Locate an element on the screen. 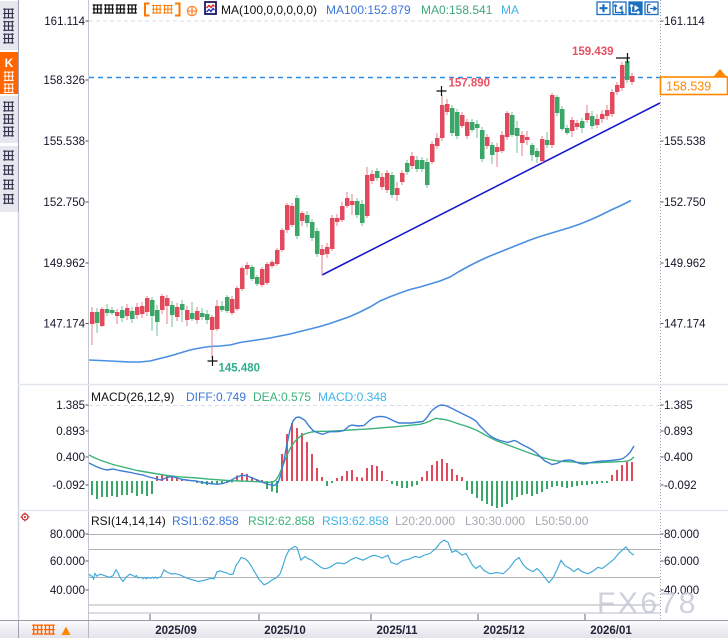 The height and width of the screenshot is (638, 728). svg-text: MA100:152.879 is located at coordinates (368, 10).